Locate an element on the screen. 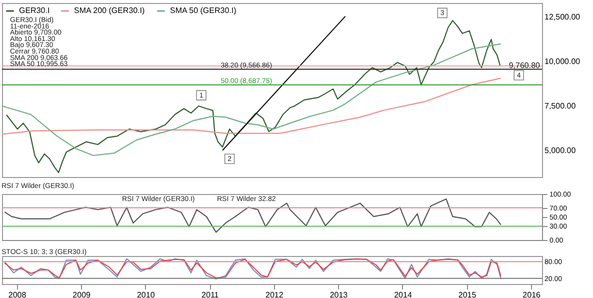 This screenshot has width=593, height=298. y-tick-label: 7,500.00 is located at coordinates (560, 105).